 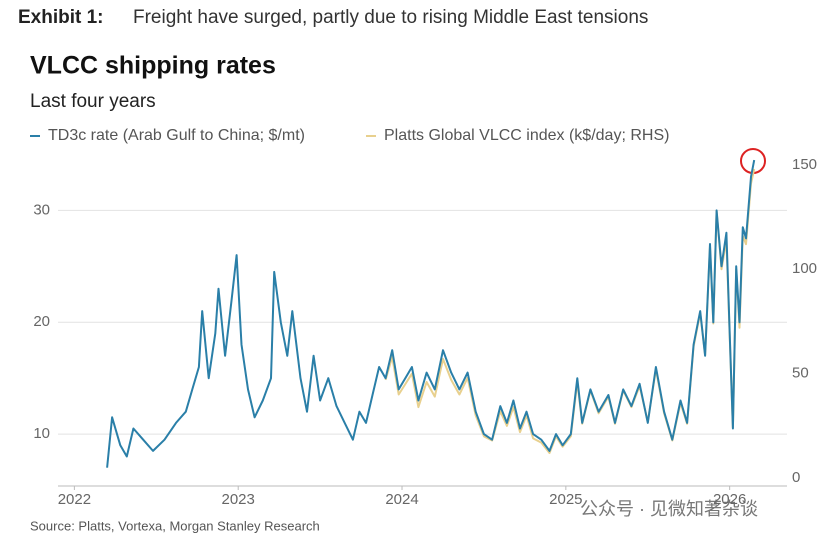 What do you see at coordinates (669, 509) in the screenshot?
I see `watermark: 公众号 · 见微知著杂谈` at bounding box center [669, 509].